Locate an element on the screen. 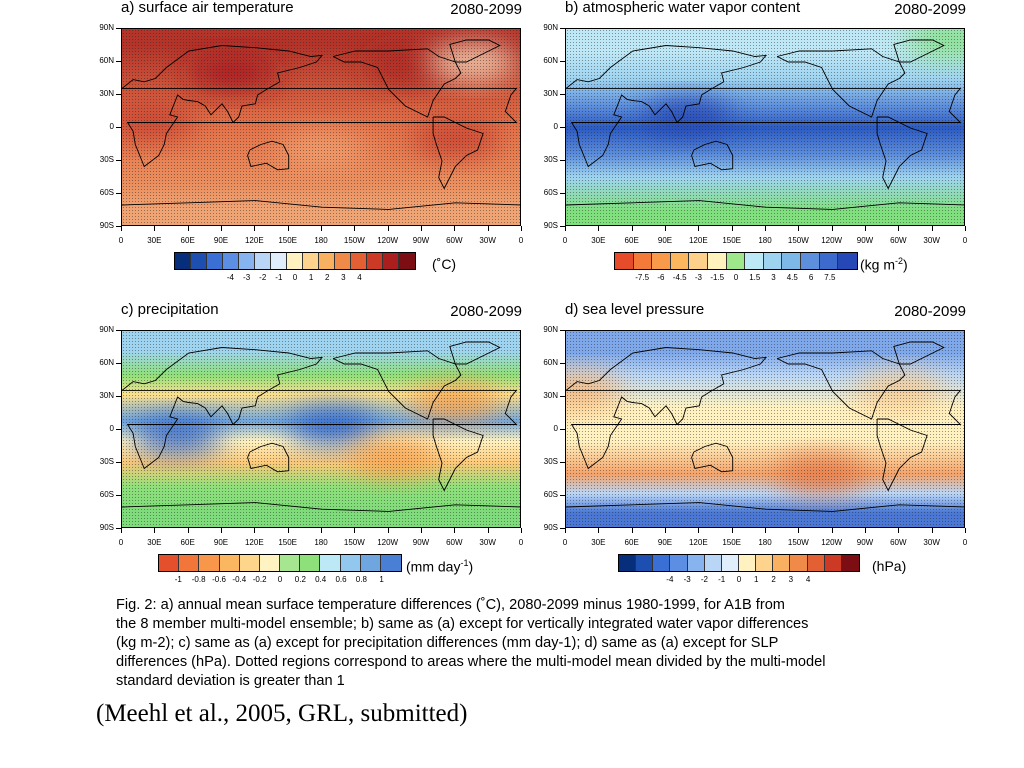 The image size is (1024, 768). colorbar-label: -3 is located at coordinates (698, 277).